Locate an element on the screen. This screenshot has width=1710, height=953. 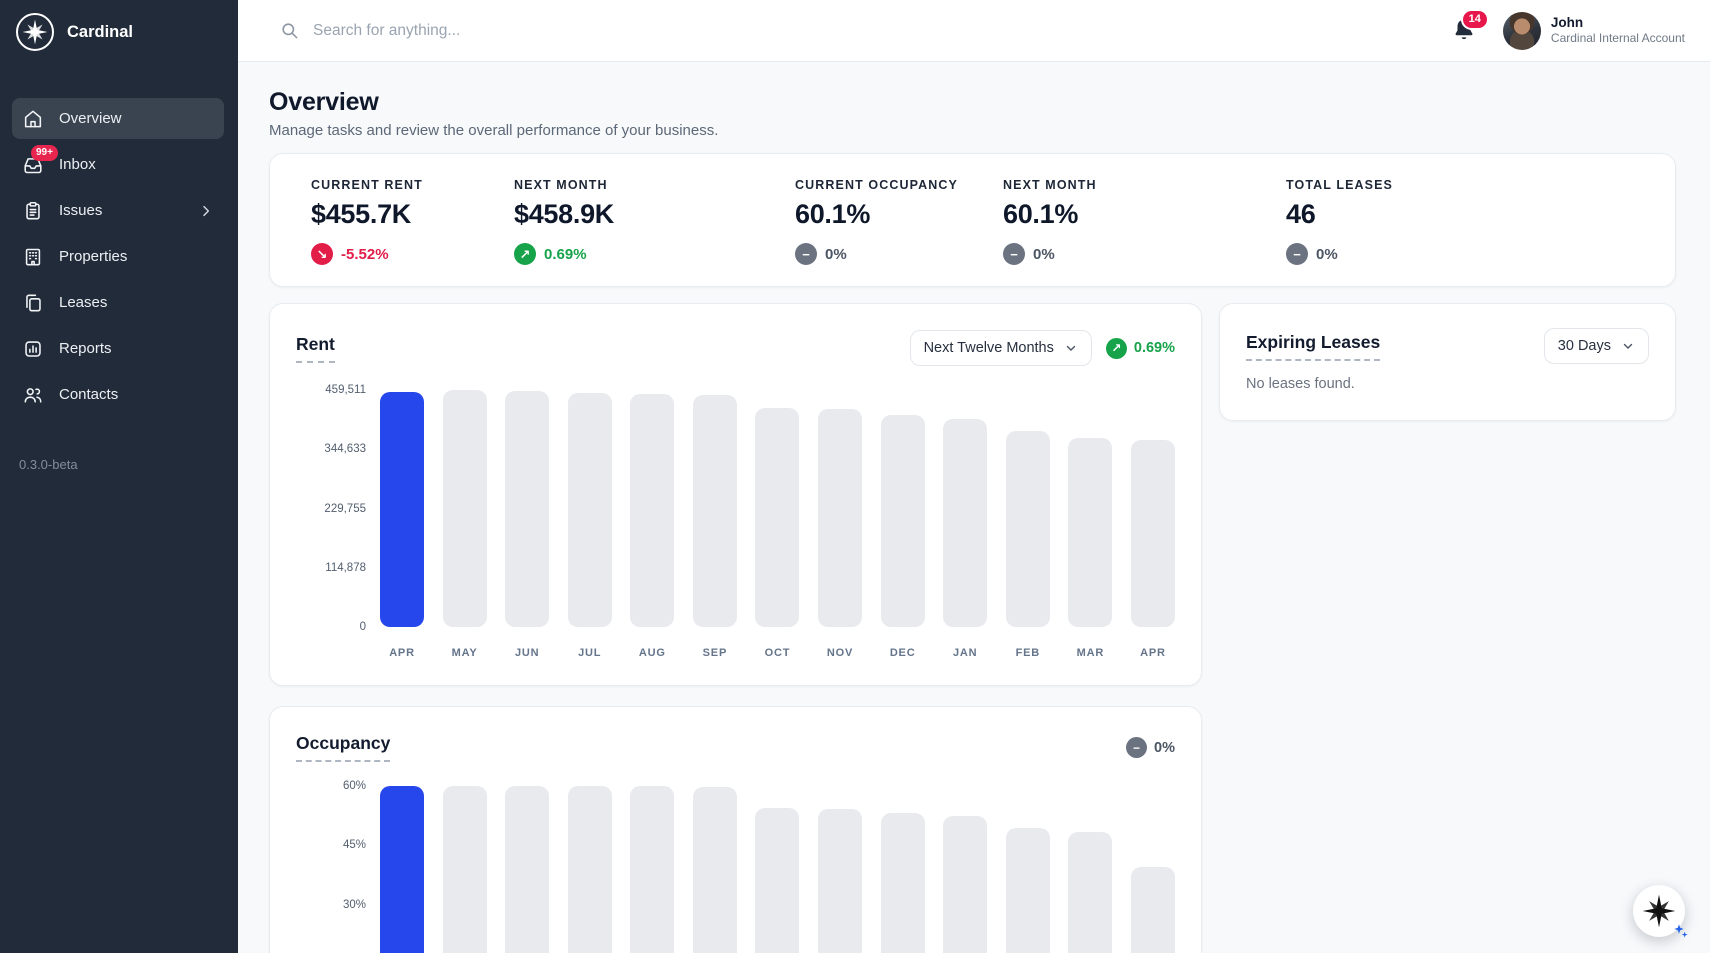
occupancy-chart-bars is located at coordinates (777, 869).